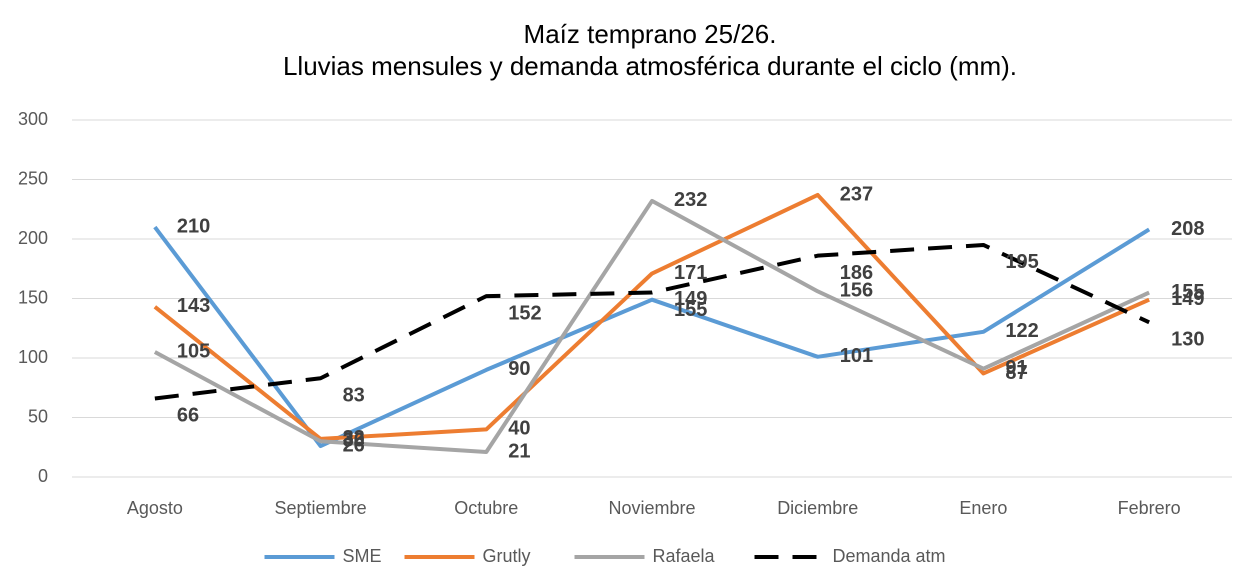 The image size is (1239, 570). What do you see at coordinates (1021, 262) in the screenshot?
I see `data-label: 195` at bounding box center [1021, 262].